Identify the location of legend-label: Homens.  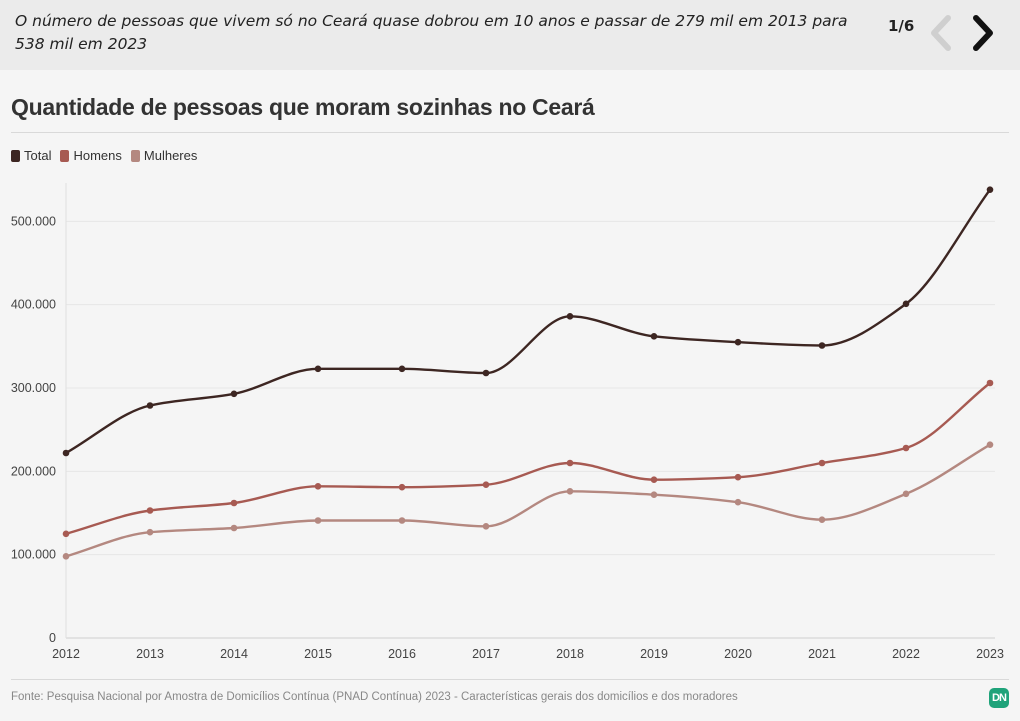
(97, 155).